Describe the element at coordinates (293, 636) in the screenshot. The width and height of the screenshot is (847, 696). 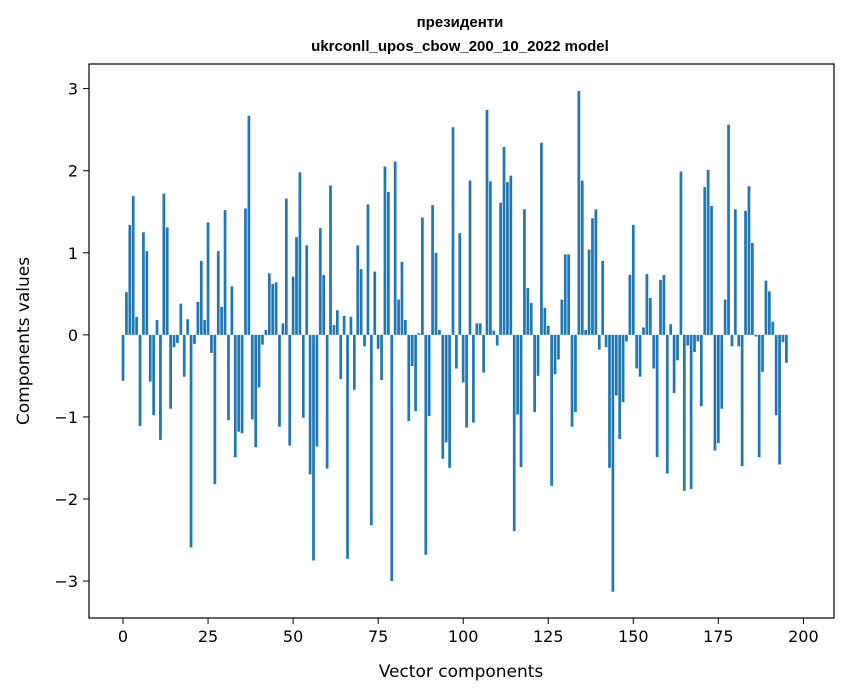
I see `x-tick-label: 50` at that location.